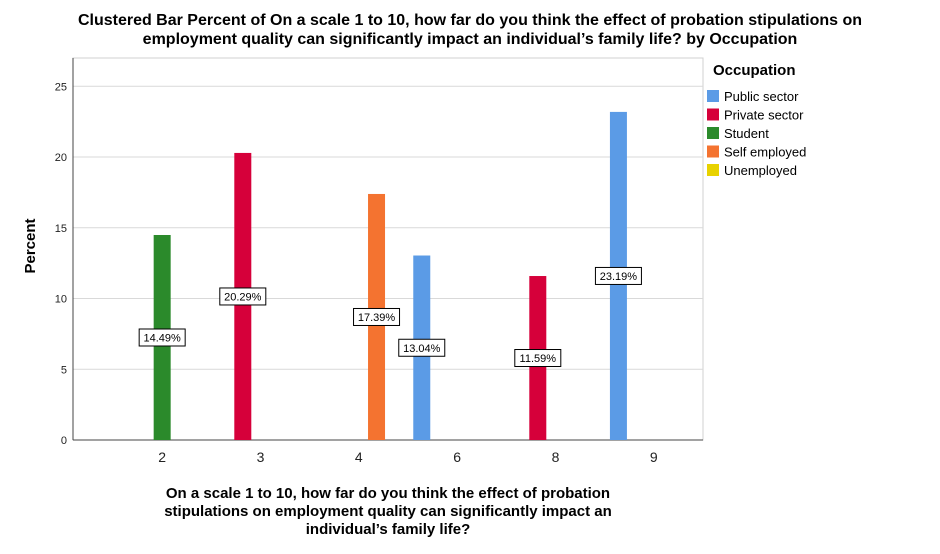 This screenshot has height=554, width=940. I want to click on legend-label: Student, so click(746, 133).